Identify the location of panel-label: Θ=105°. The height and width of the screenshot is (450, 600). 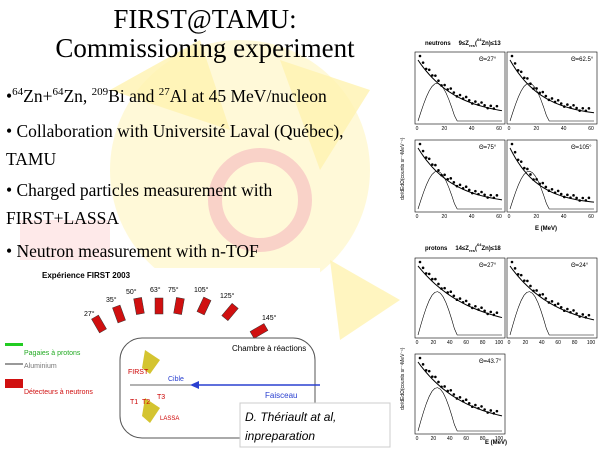
(581, 148).